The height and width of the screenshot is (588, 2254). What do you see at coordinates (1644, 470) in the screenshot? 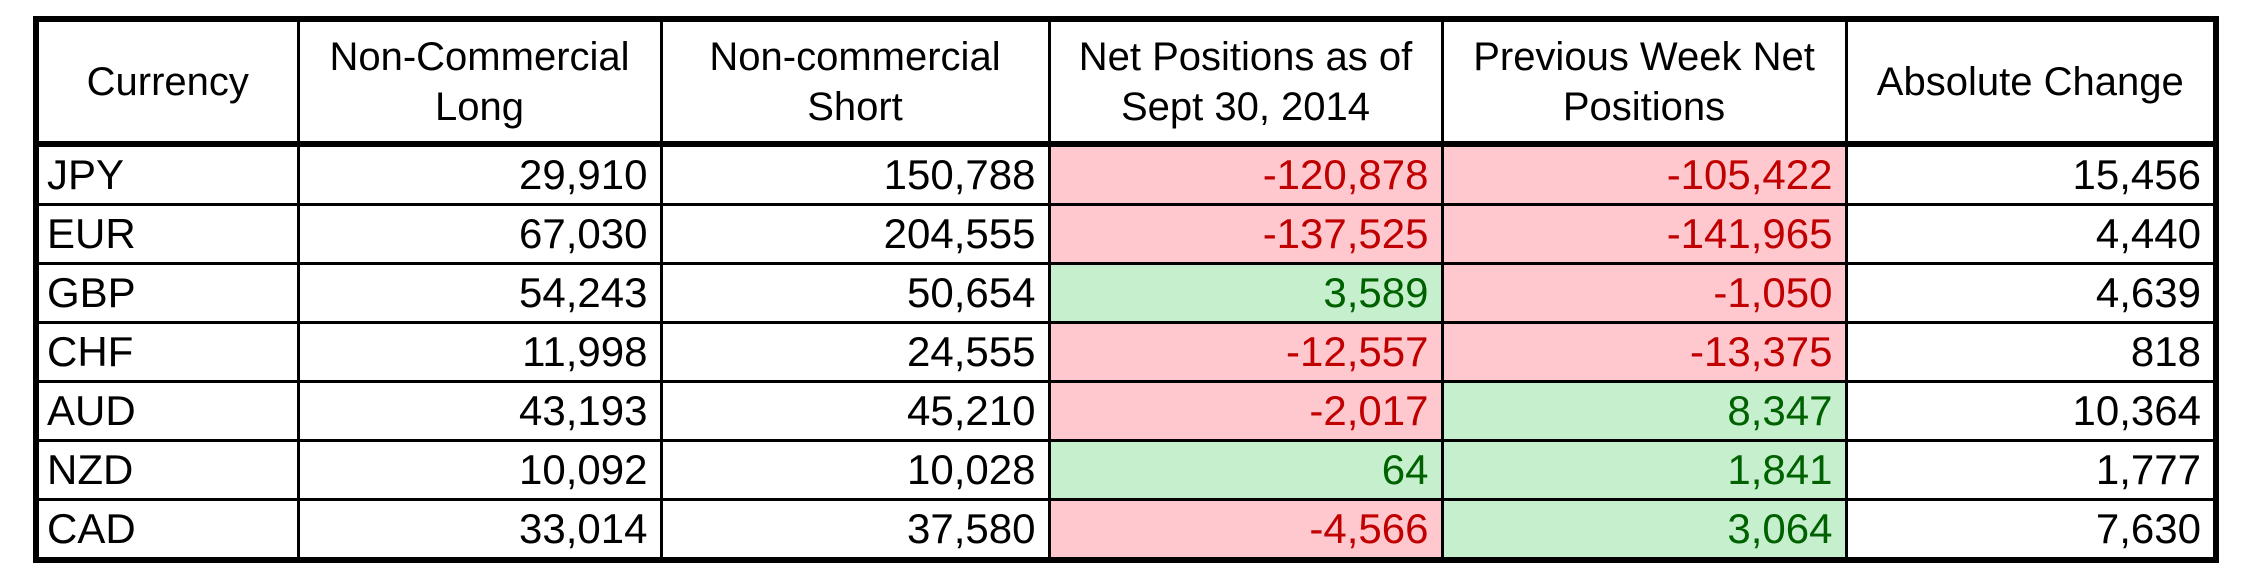
I see `previous-week-cell: 1,841` at bounding box center [1644, 470].